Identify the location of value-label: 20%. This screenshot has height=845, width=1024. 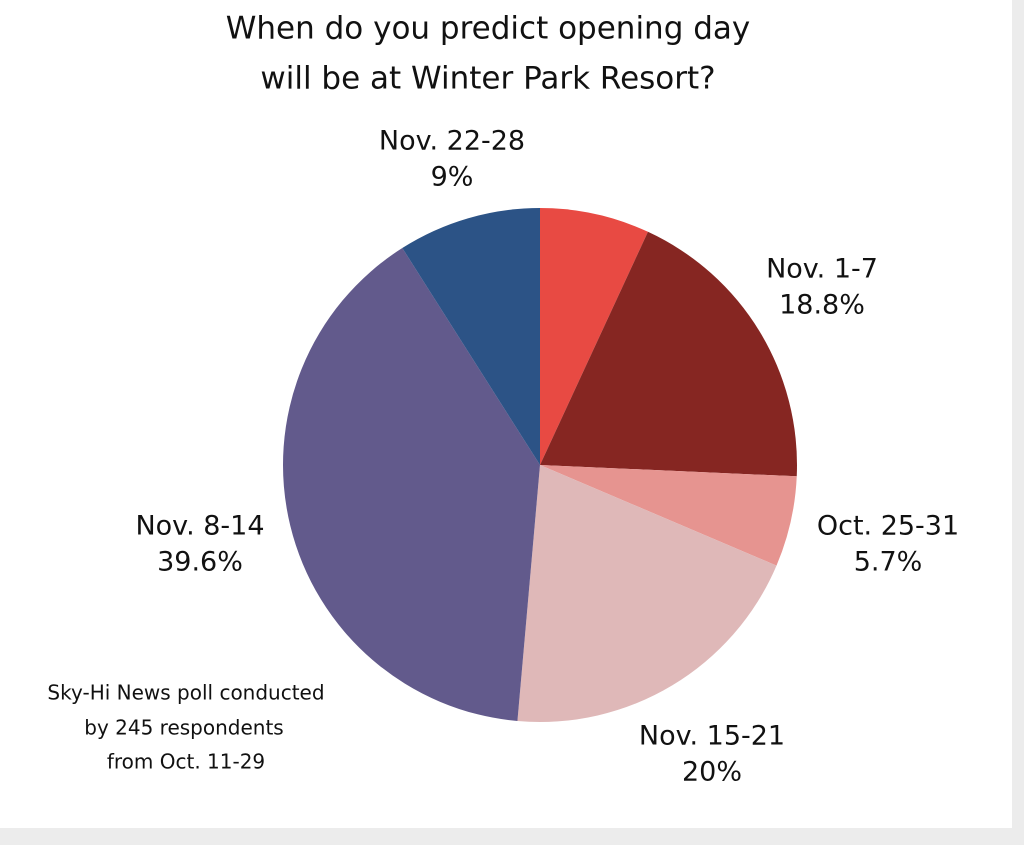
(712, 772).